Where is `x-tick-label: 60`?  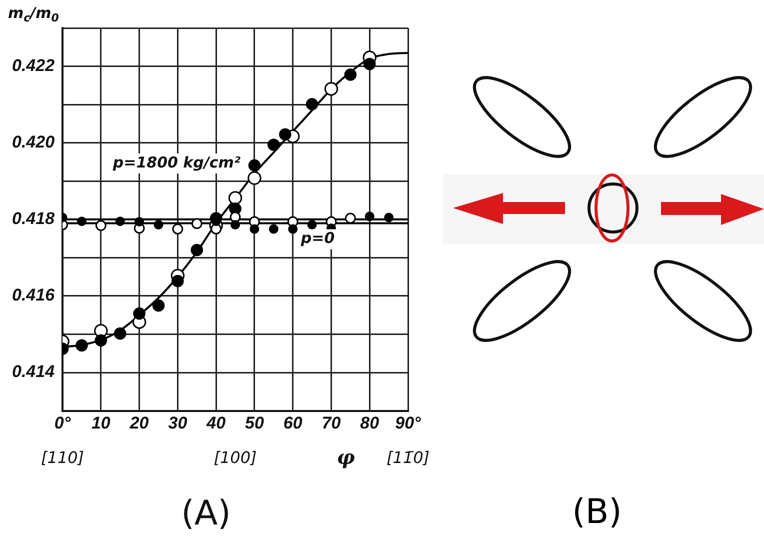 x-tick-label: 60 is located at coordinates (293, 423).